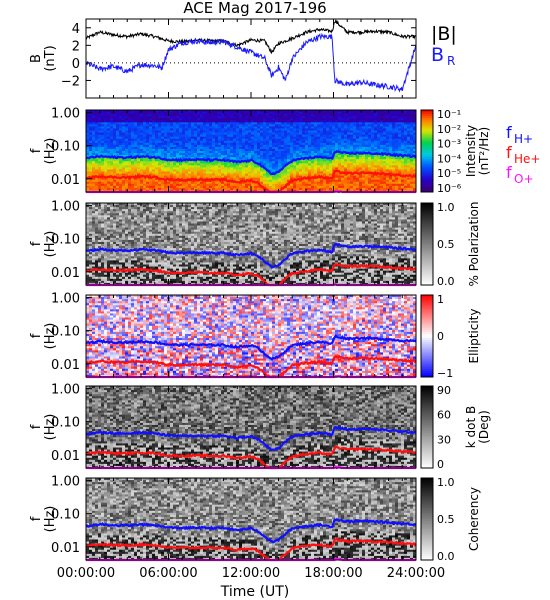  What do you see at coordinates (255, 244) in the screenshot?
I see `polarization-panel: 1.000.100.01f (Hz)1.00.50.0% Polarization` at bounding box center [255, 244].